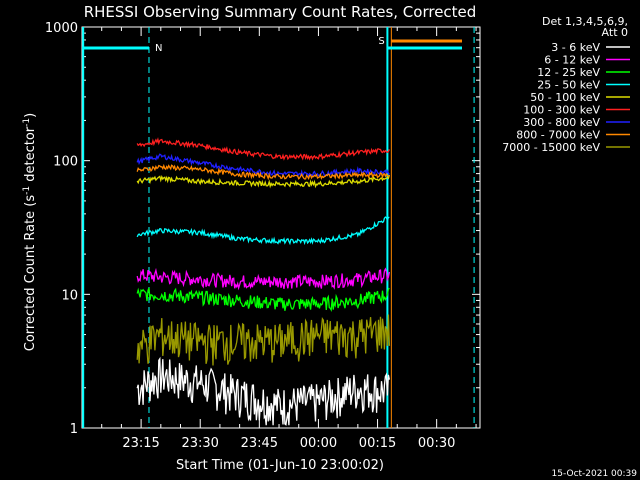 The image size is (640, 480). What do you see at coordinates (561, 122) in the screenshot?
I see `legend-entry: 300 - 800 keV` at bounding box center [561, 122].